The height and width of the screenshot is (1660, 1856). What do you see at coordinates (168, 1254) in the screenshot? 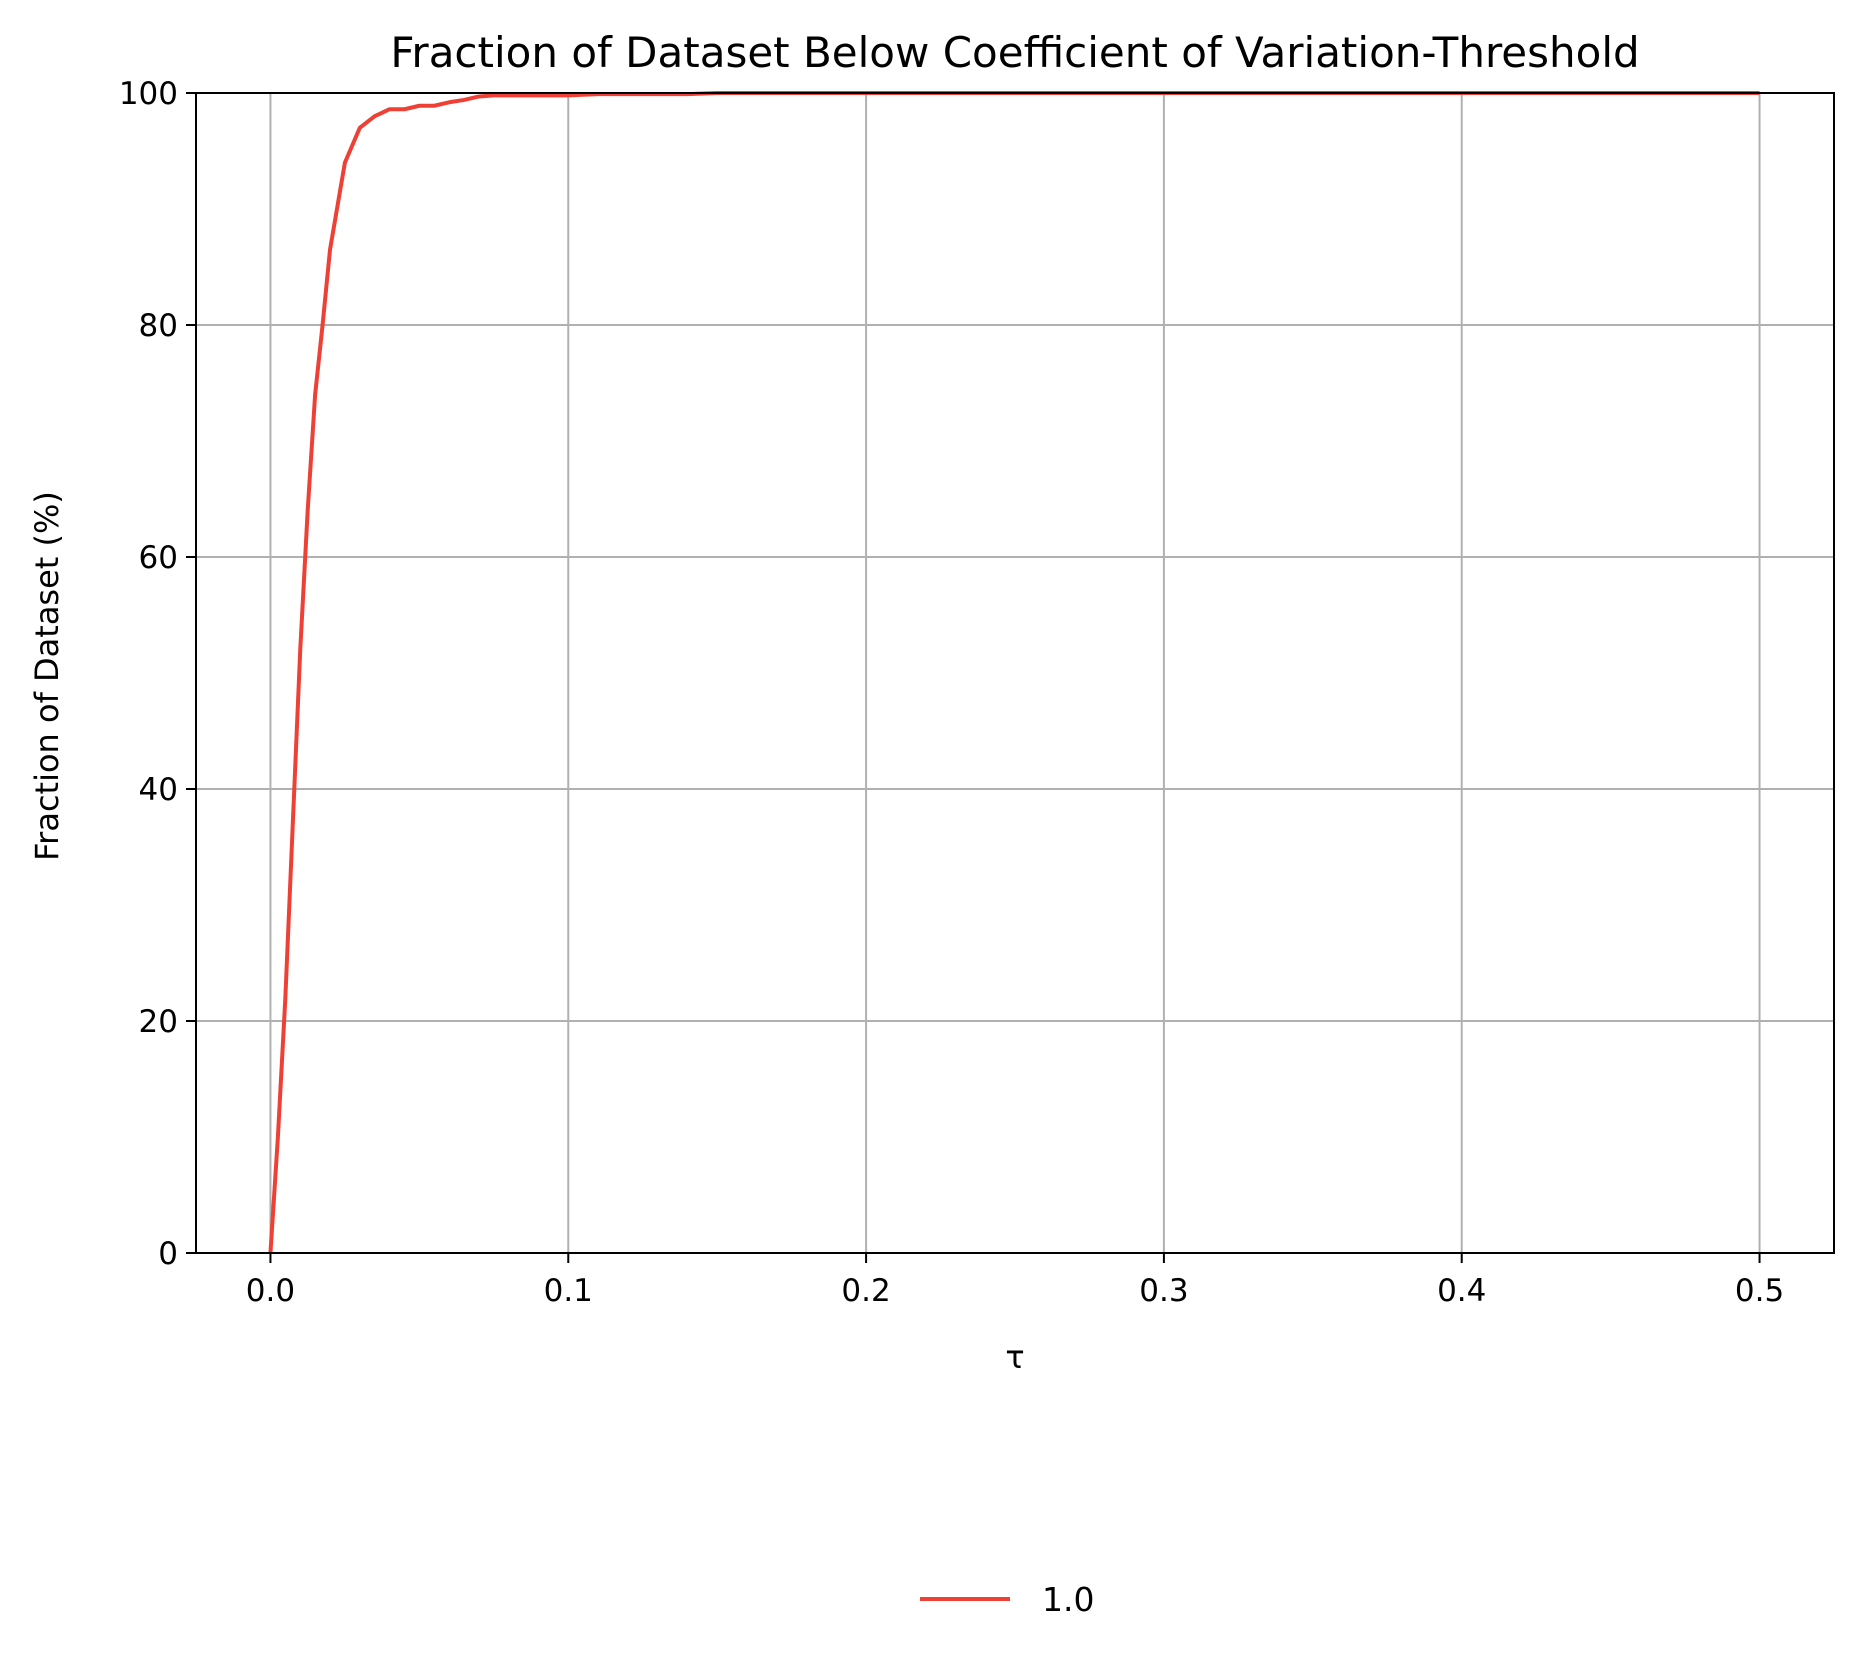
I see `y-tick-label: 0` at bounding box center [168, 1254].